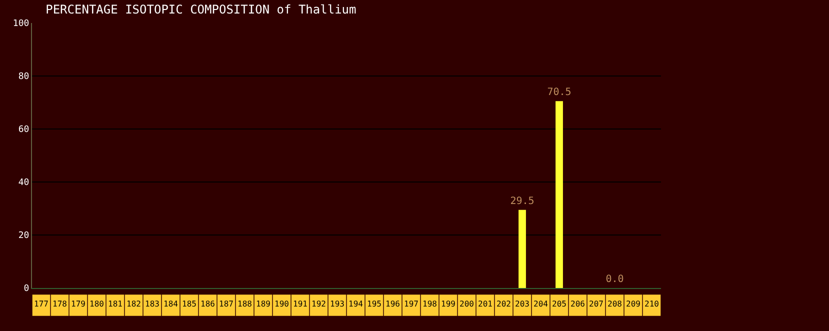 Image resolution: width=829 pixels, height=331 pixels. What do you see at coordinates (41, 304) in the screenshot?
I see `x-tick-label: 177` at bounding box center [41, 304].